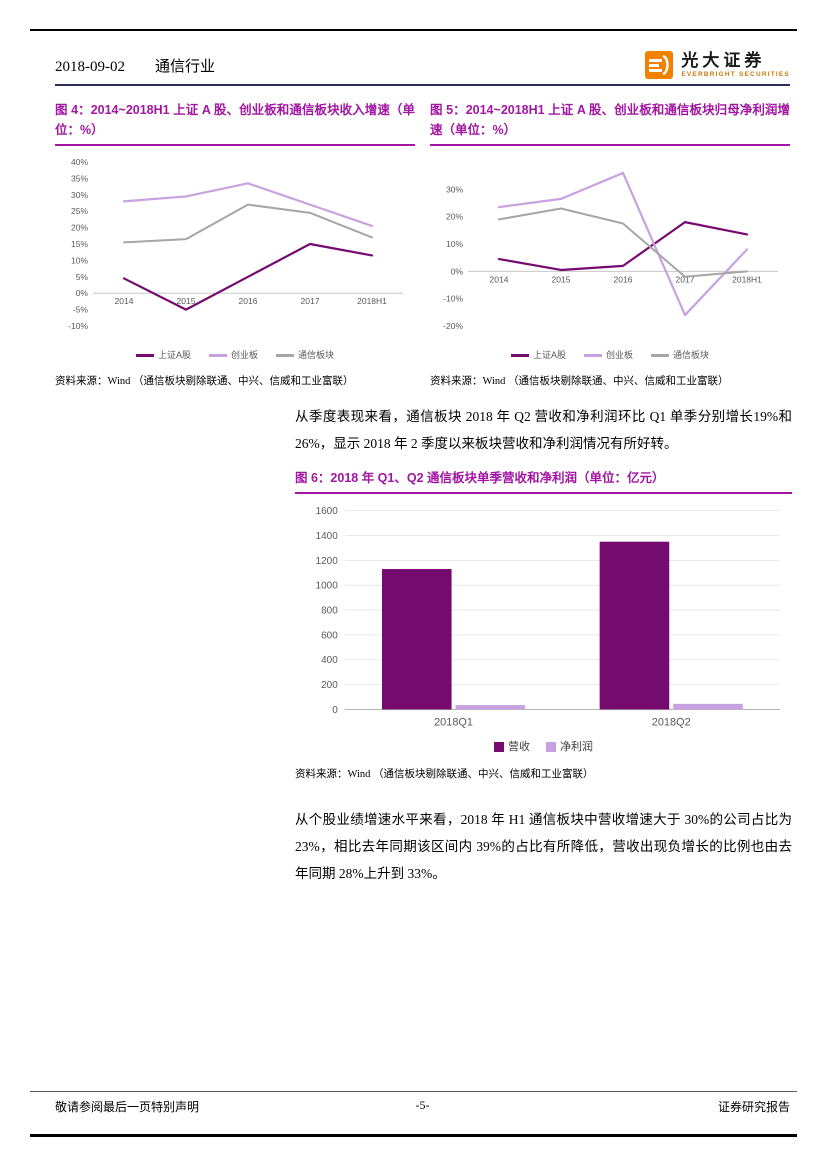 Image resolution: width=827 pixels, height=1169 pixels. I want to click on brand: 光大证券 EVERBRIGHT SECURITIES, so click(717, 65).